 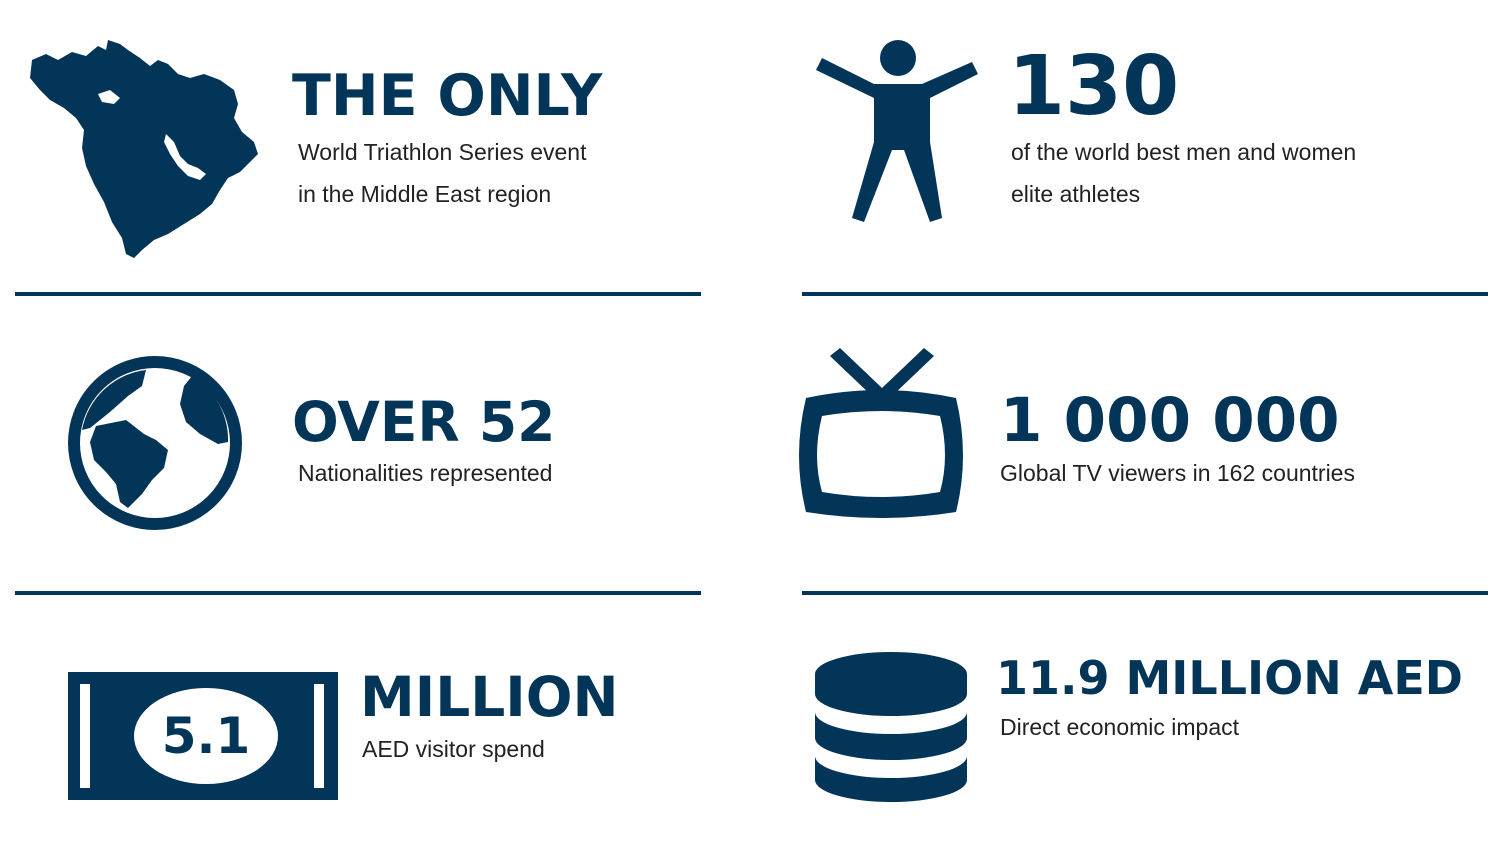 What do you see at coordinates (897, 131) in the screenshot?
I see `athlete-figure-icon` at bounding box center [897, 131].